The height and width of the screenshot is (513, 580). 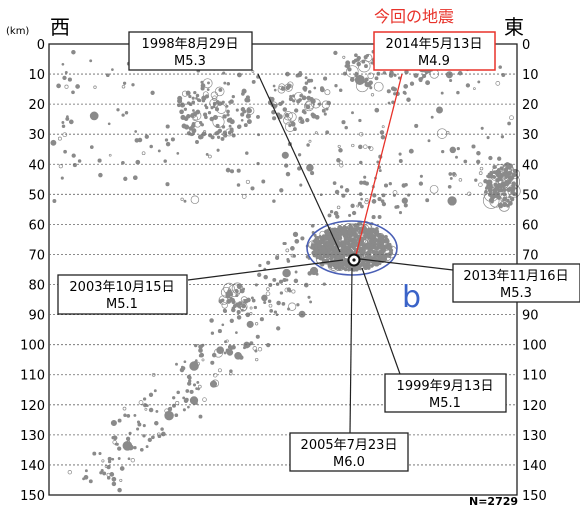 I want to click on svg-text: 2014年5月13日, so click(x=434, y=44).